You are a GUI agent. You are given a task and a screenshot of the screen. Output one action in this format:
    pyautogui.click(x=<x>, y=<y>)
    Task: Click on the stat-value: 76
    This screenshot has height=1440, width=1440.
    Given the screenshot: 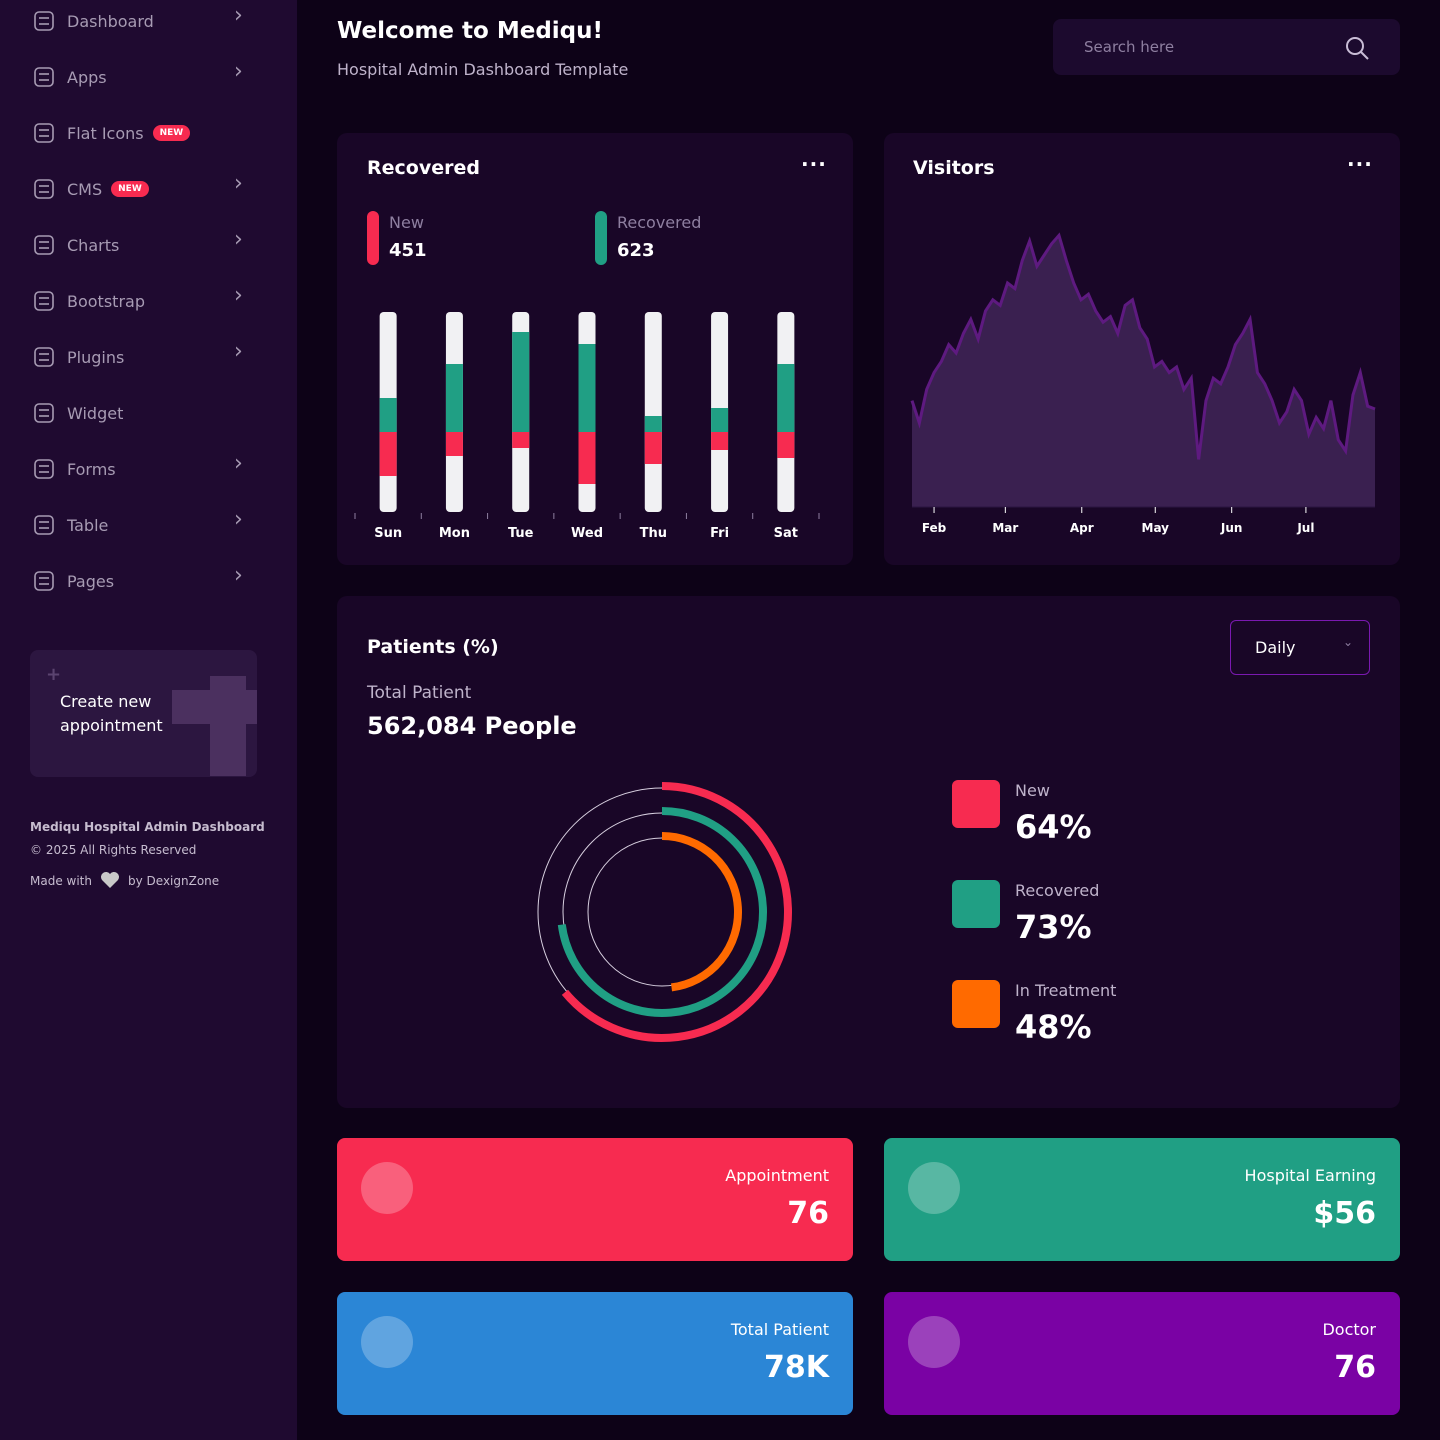 What is the action you would take?
    pyautogui.click(x=1355, y=1367)
    